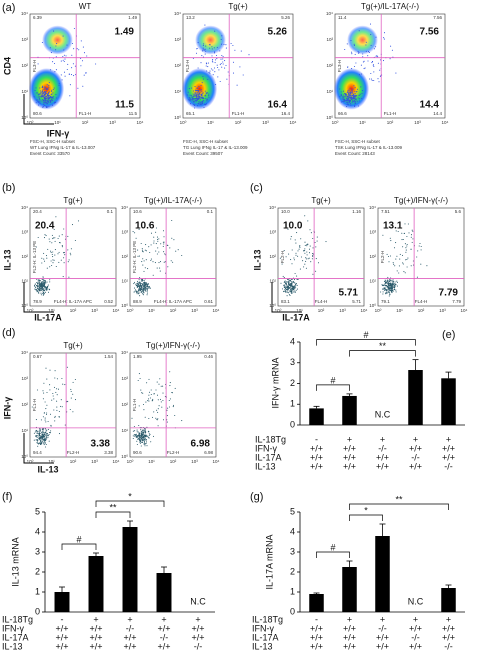 The height and width of the screenshot is (653, 478). What do you see at coordinates (124, 456) in the screenshot?
I see `y-tick-label: 10⁰` at bounding box center [124, 456].